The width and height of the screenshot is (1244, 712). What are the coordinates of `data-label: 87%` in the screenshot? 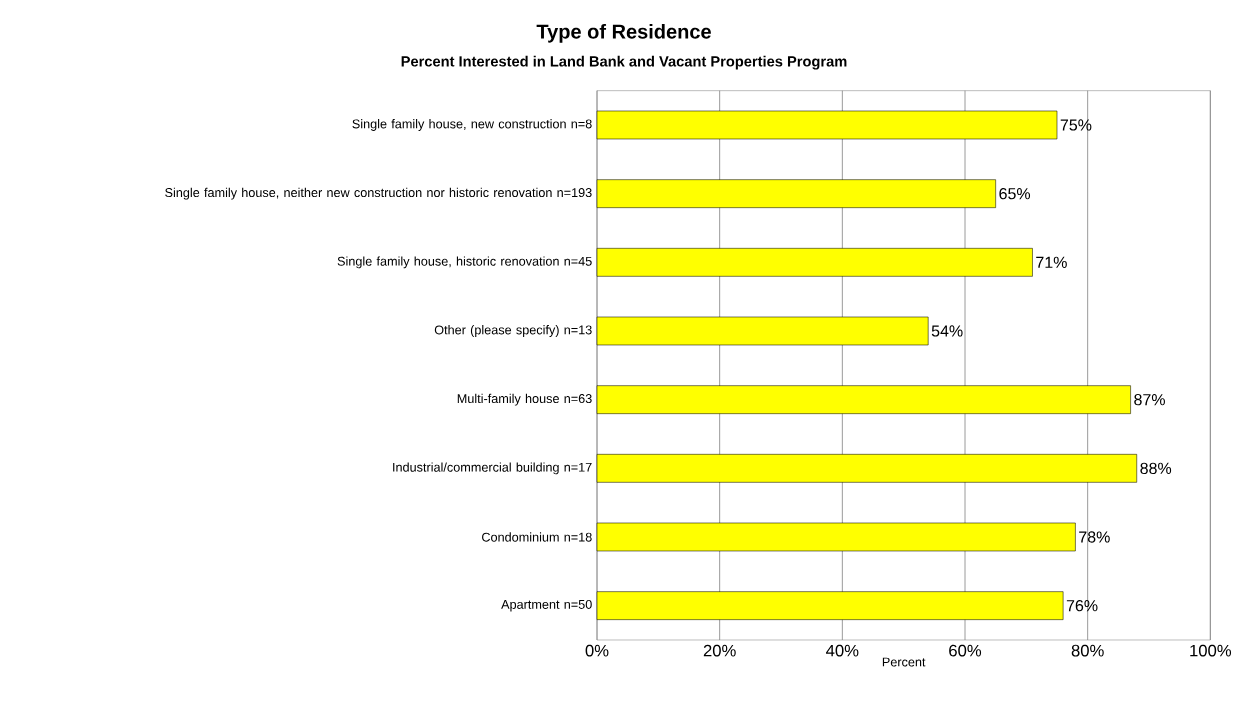 It's located at (1149, 400).